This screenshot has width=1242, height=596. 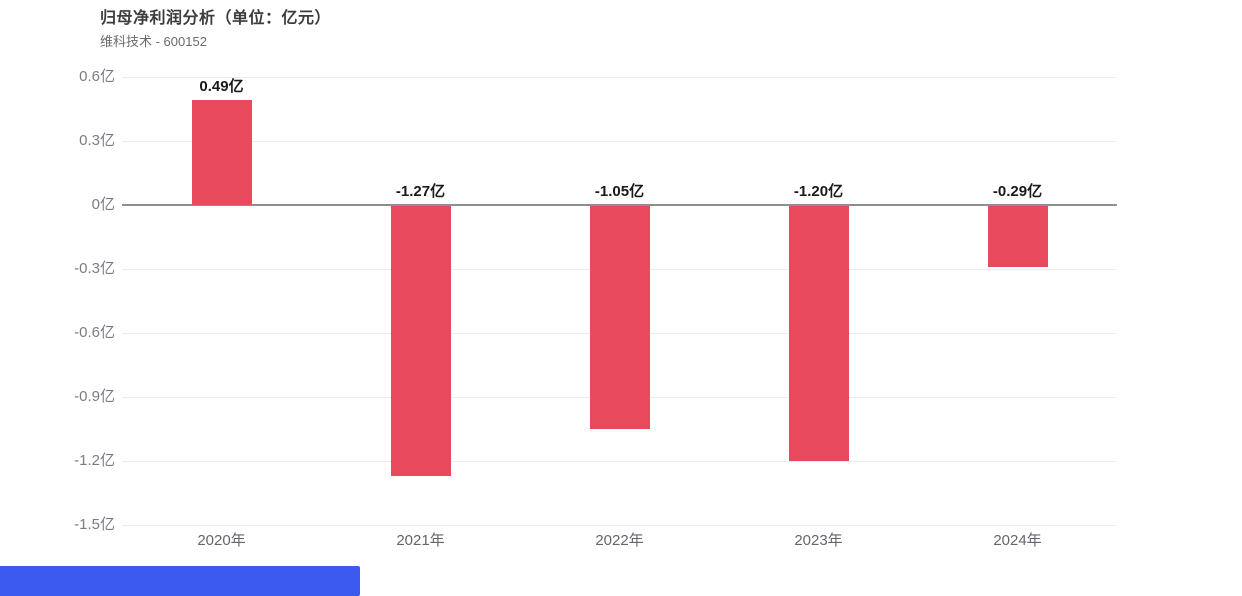 I want to click on y-axis-tick-label: 0亿, so click(x=103, y=204).